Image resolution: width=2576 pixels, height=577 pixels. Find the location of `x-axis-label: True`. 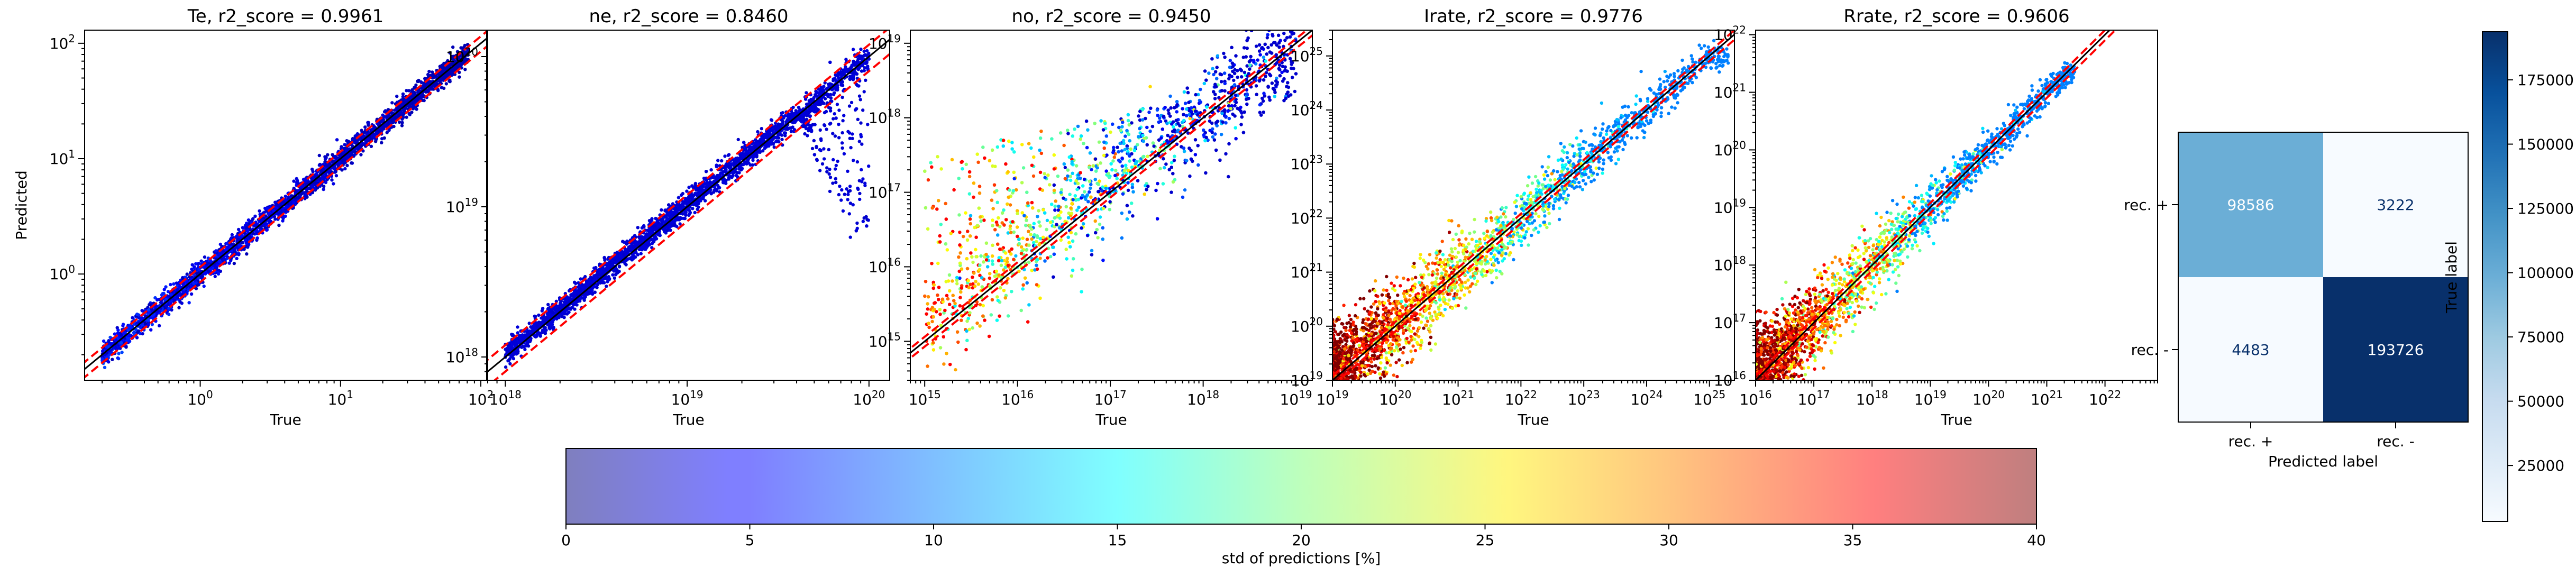

x-axis-label: True is located at coordinates (285, 419).